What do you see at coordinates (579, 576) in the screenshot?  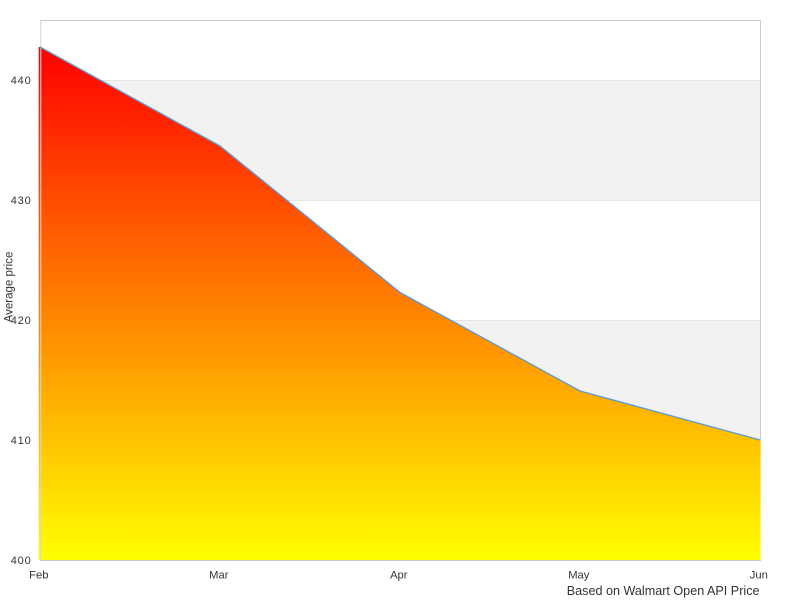 I see `svg-text: May` at bounding box center [579, 576].